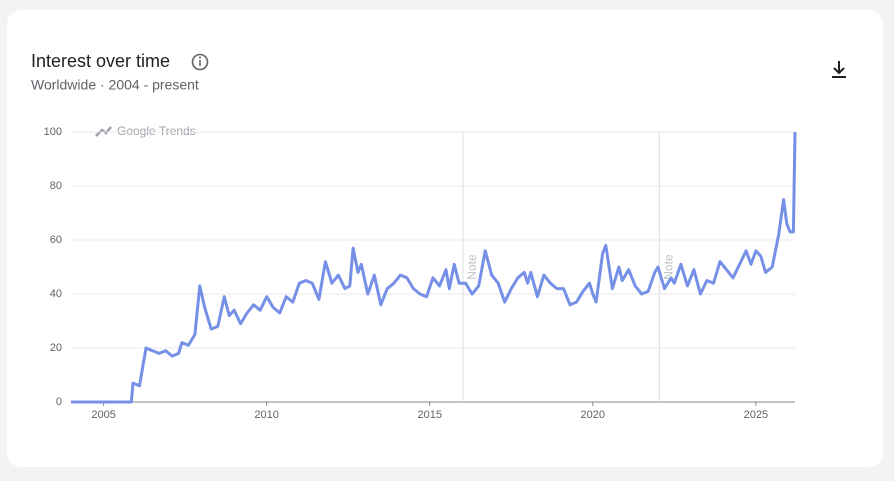 The width and height of the screenshot is (894, 481). Describe the element at coordinates (839, 69) in the screenshot. I see `download-icon` at that location.